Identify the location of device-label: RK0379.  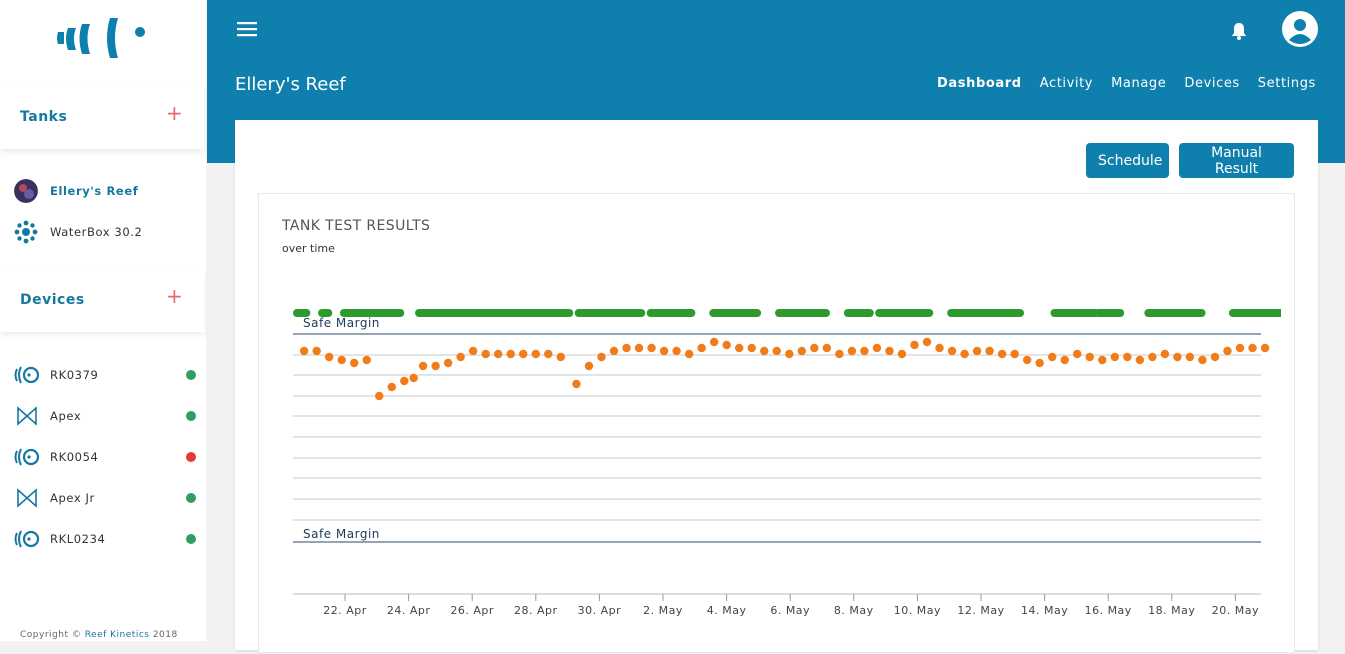
(74, 375).